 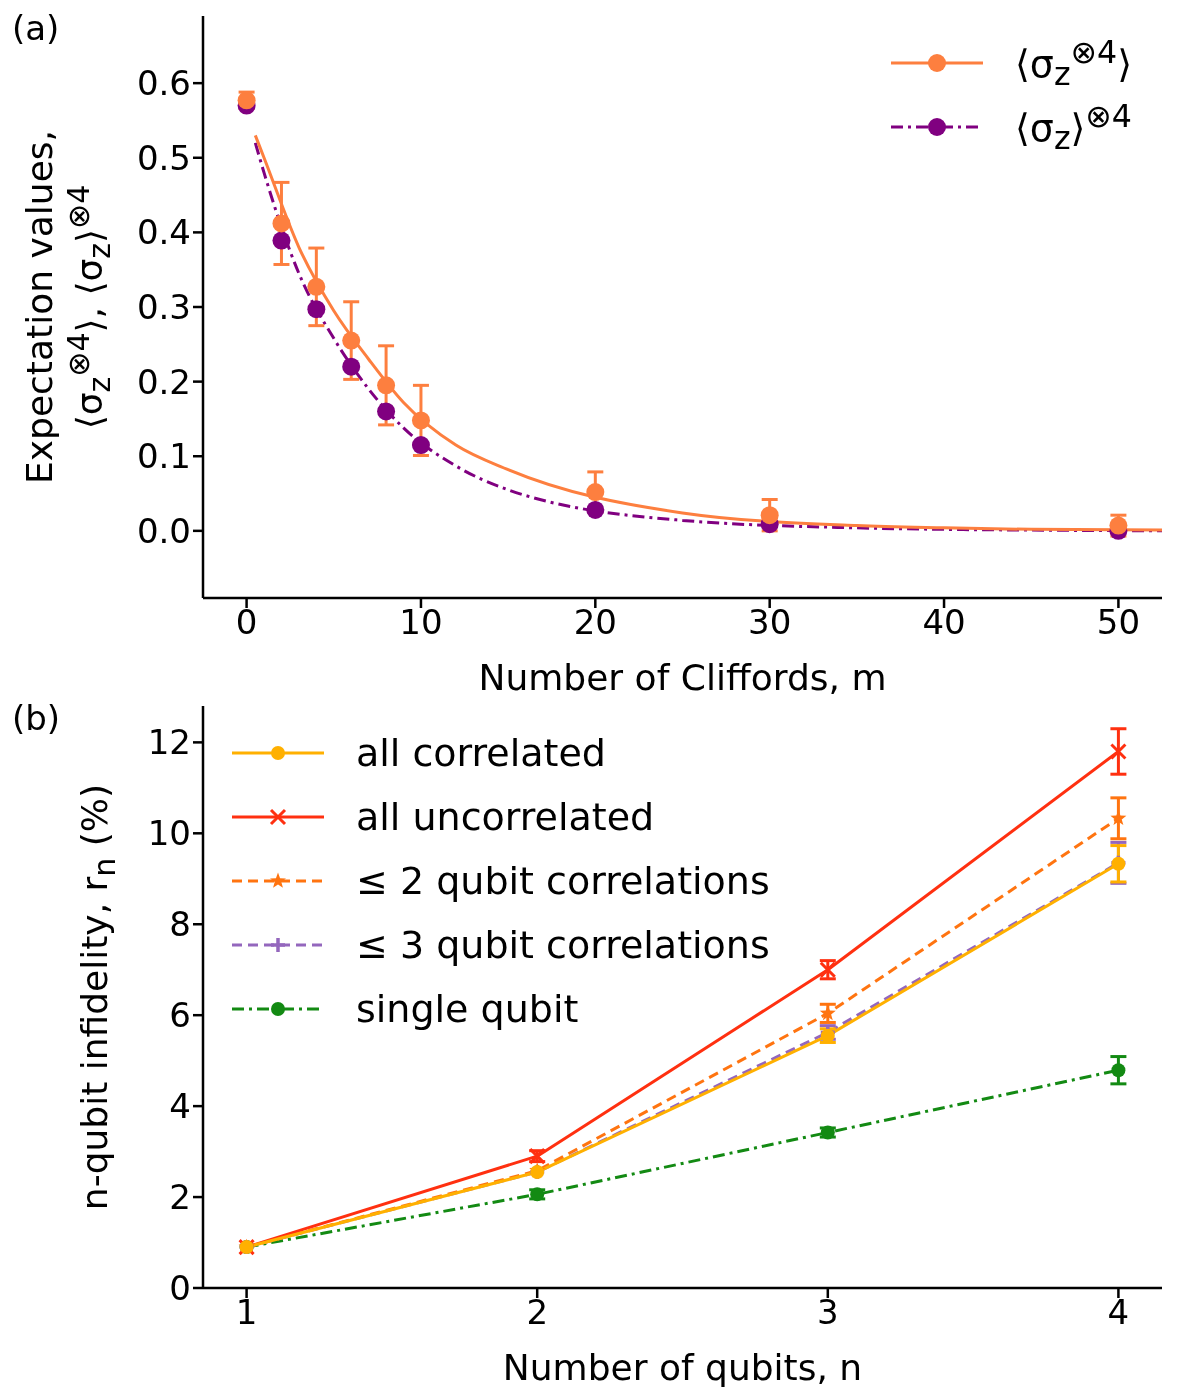 What do you see at coordinates (682, 677) in the screenshot?
I see `x-axis-title: Number of Cliffords, m` at bounding box center [682, 677].